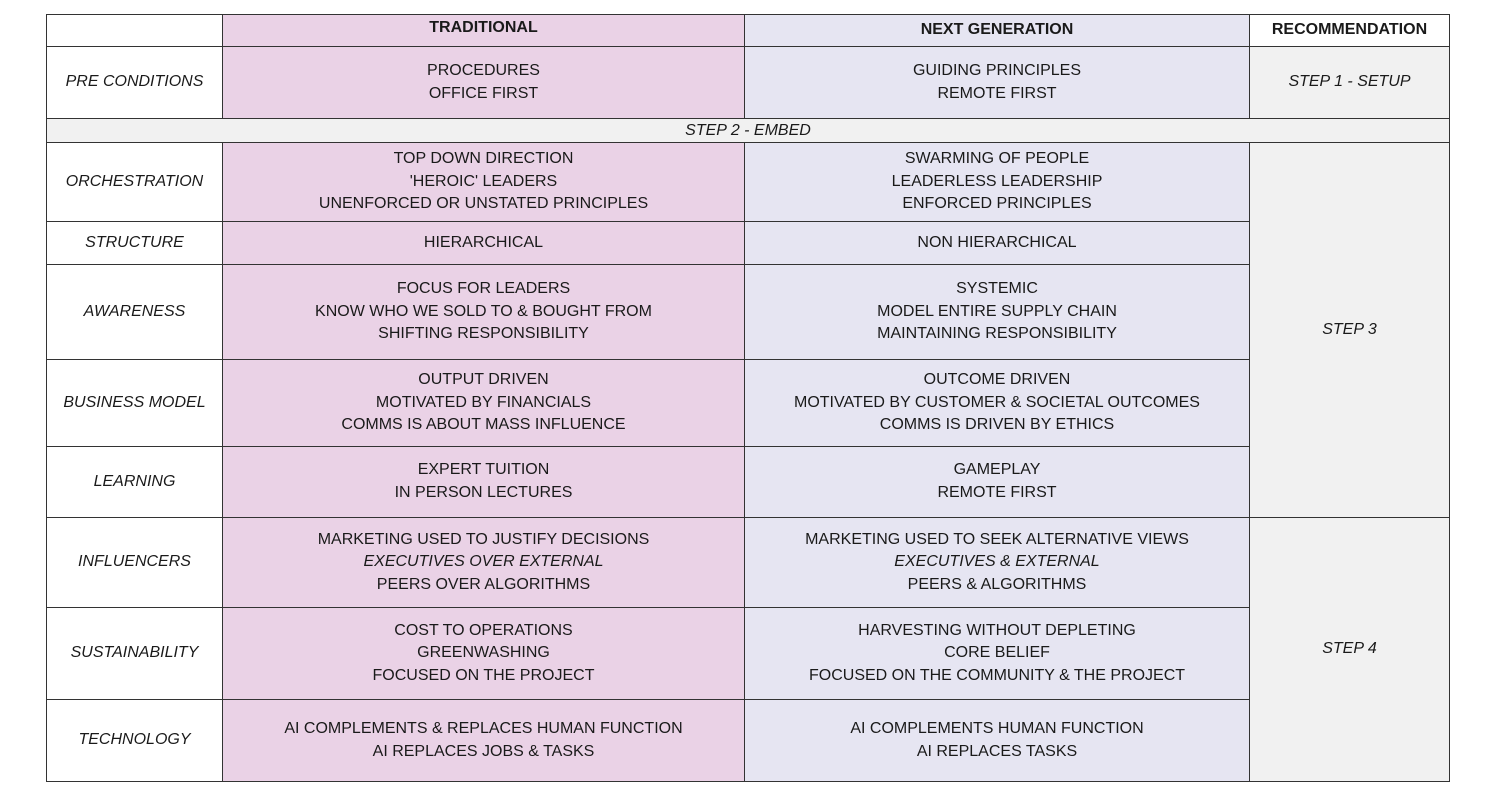 The image size is (1498, 803). What do you see at coordinates (134, 312) in the screenshot?
I see `row-label: AWARENESS` at bounding box center [134, 312].